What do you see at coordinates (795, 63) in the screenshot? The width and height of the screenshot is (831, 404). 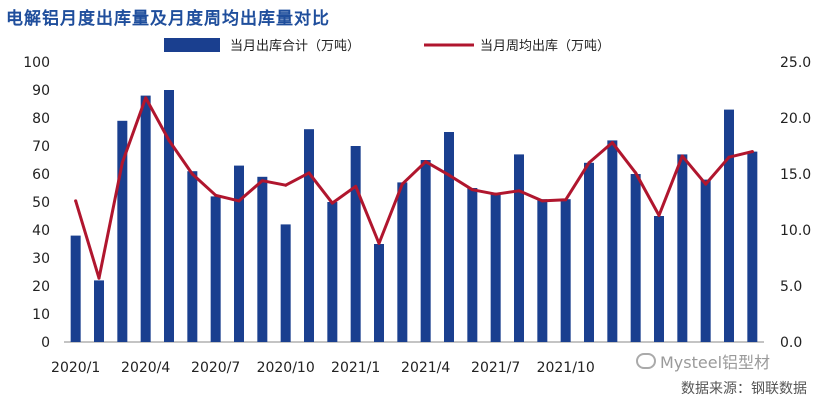 I see `right-y-tick-label: 25.0` at bounding box center [795, 63].